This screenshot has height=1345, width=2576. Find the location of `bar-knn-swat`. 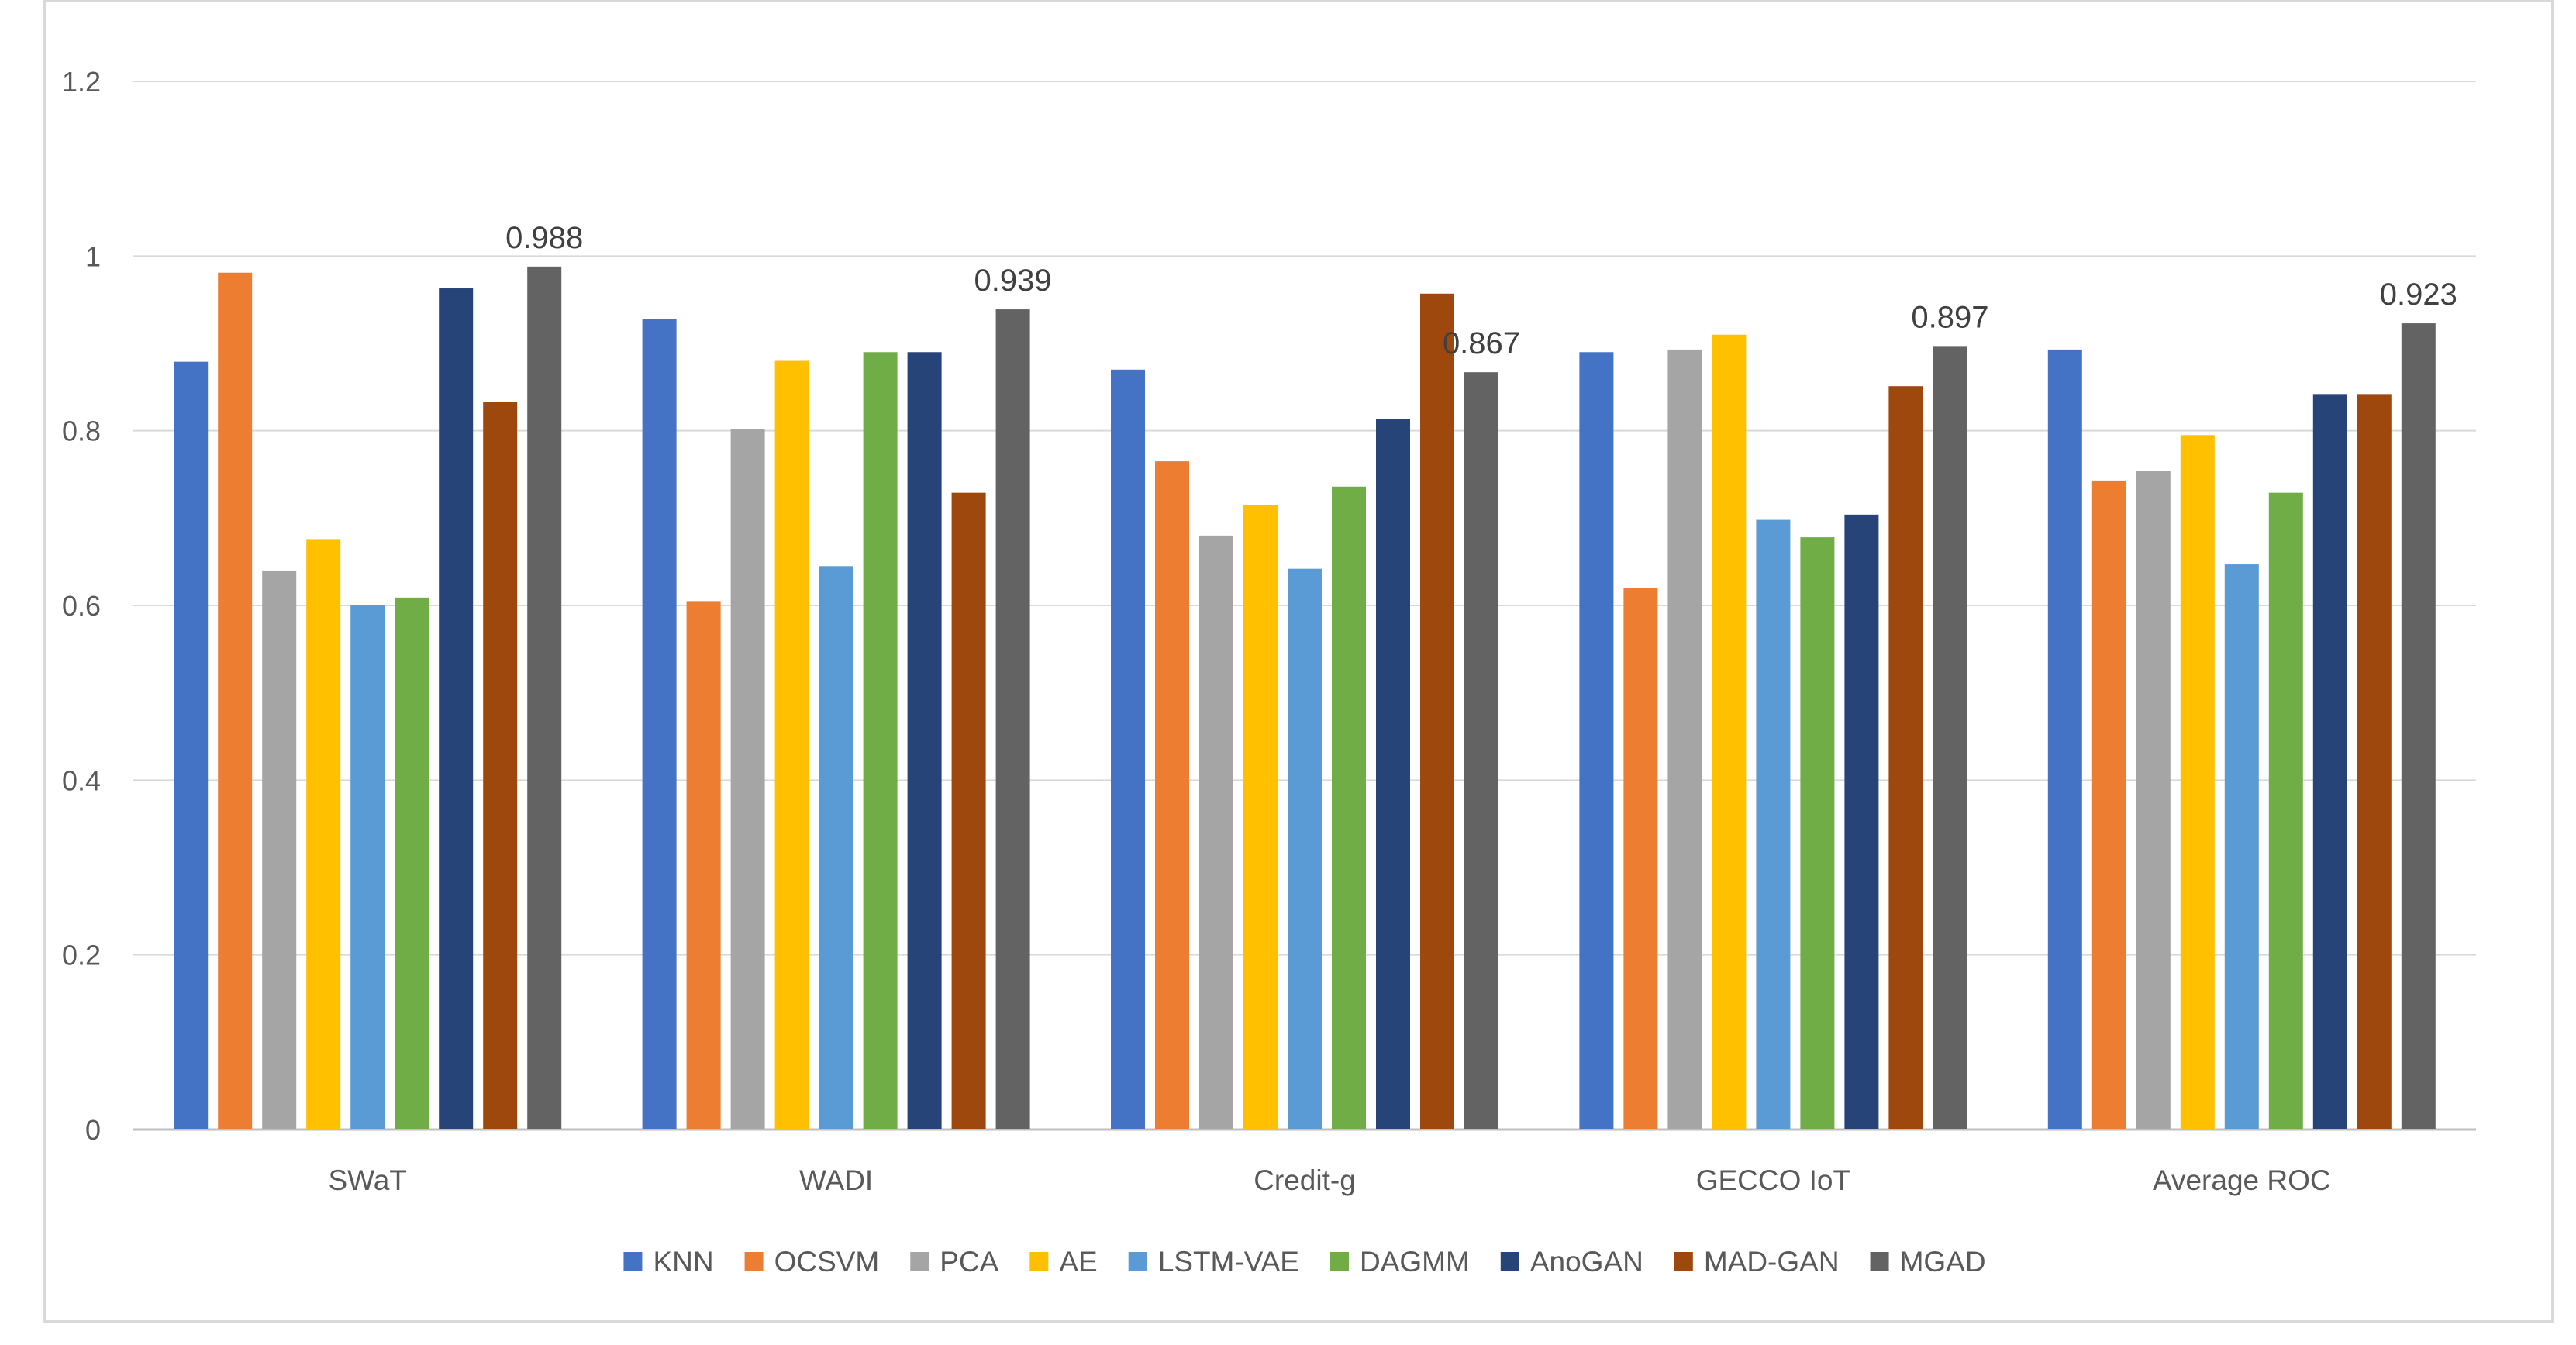

bar-knn-swat is located at coordinates (191, 745).